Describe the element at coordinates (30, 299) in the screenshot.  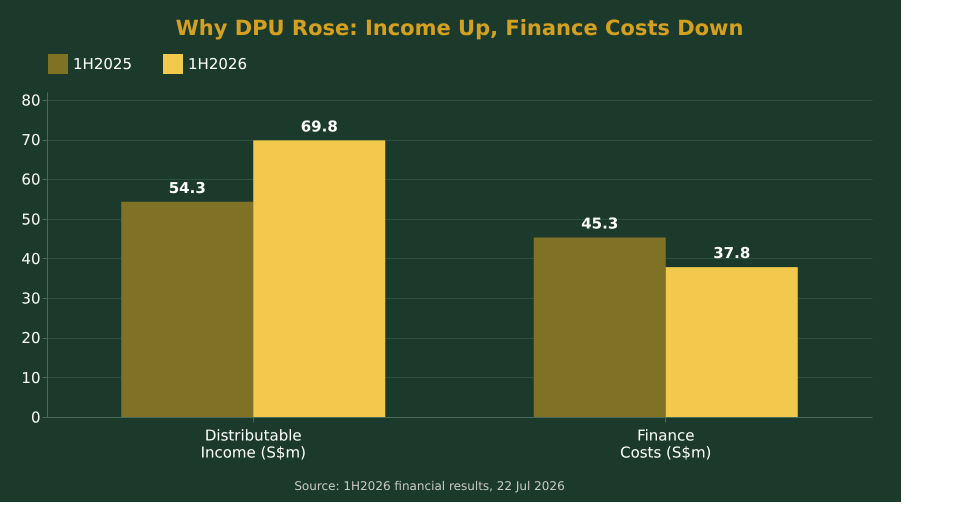
I see `y-tick-label: 30` at that location.